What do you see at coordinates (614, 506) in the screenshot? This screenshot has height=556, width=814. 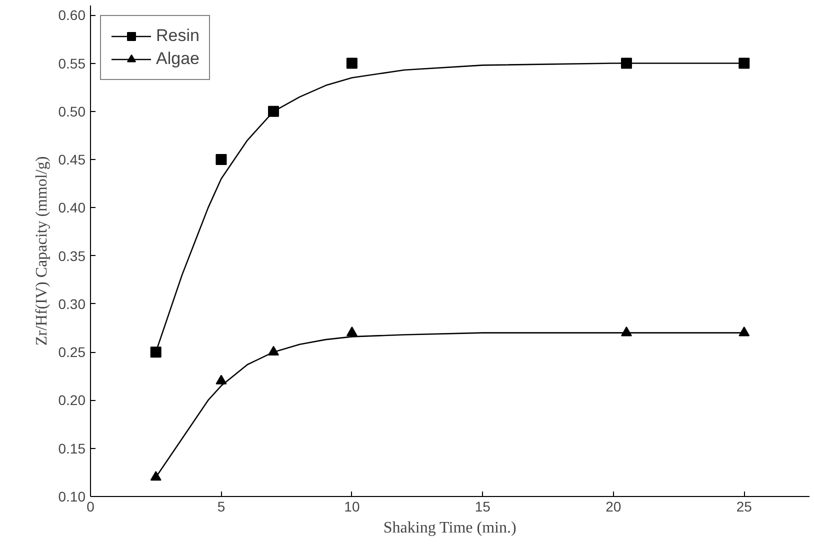 I see `x-tick-label: 20` at bounding box center [614, 506].